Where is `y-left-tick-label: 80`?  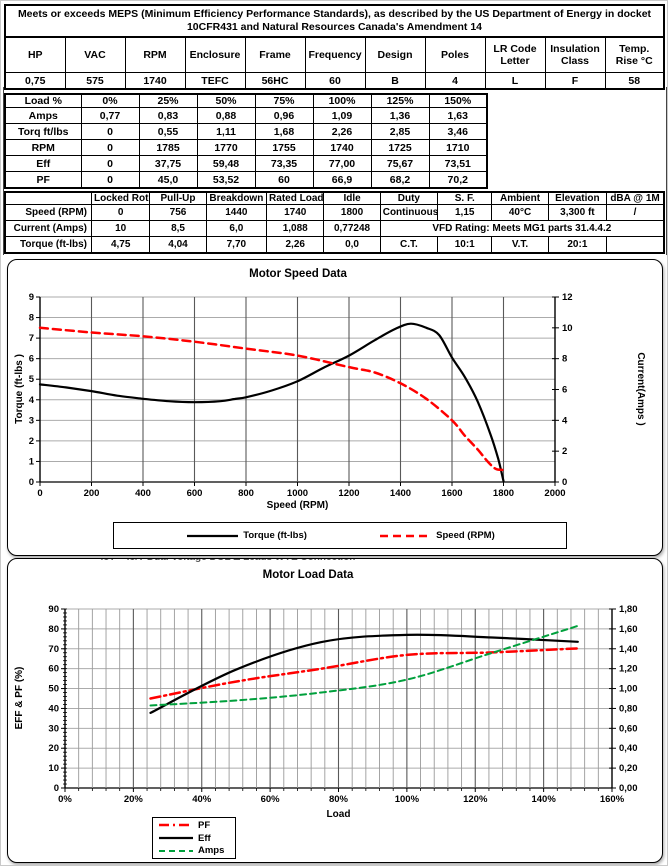 y-left-tick-label: 80 is located at coordinates (53, 629).